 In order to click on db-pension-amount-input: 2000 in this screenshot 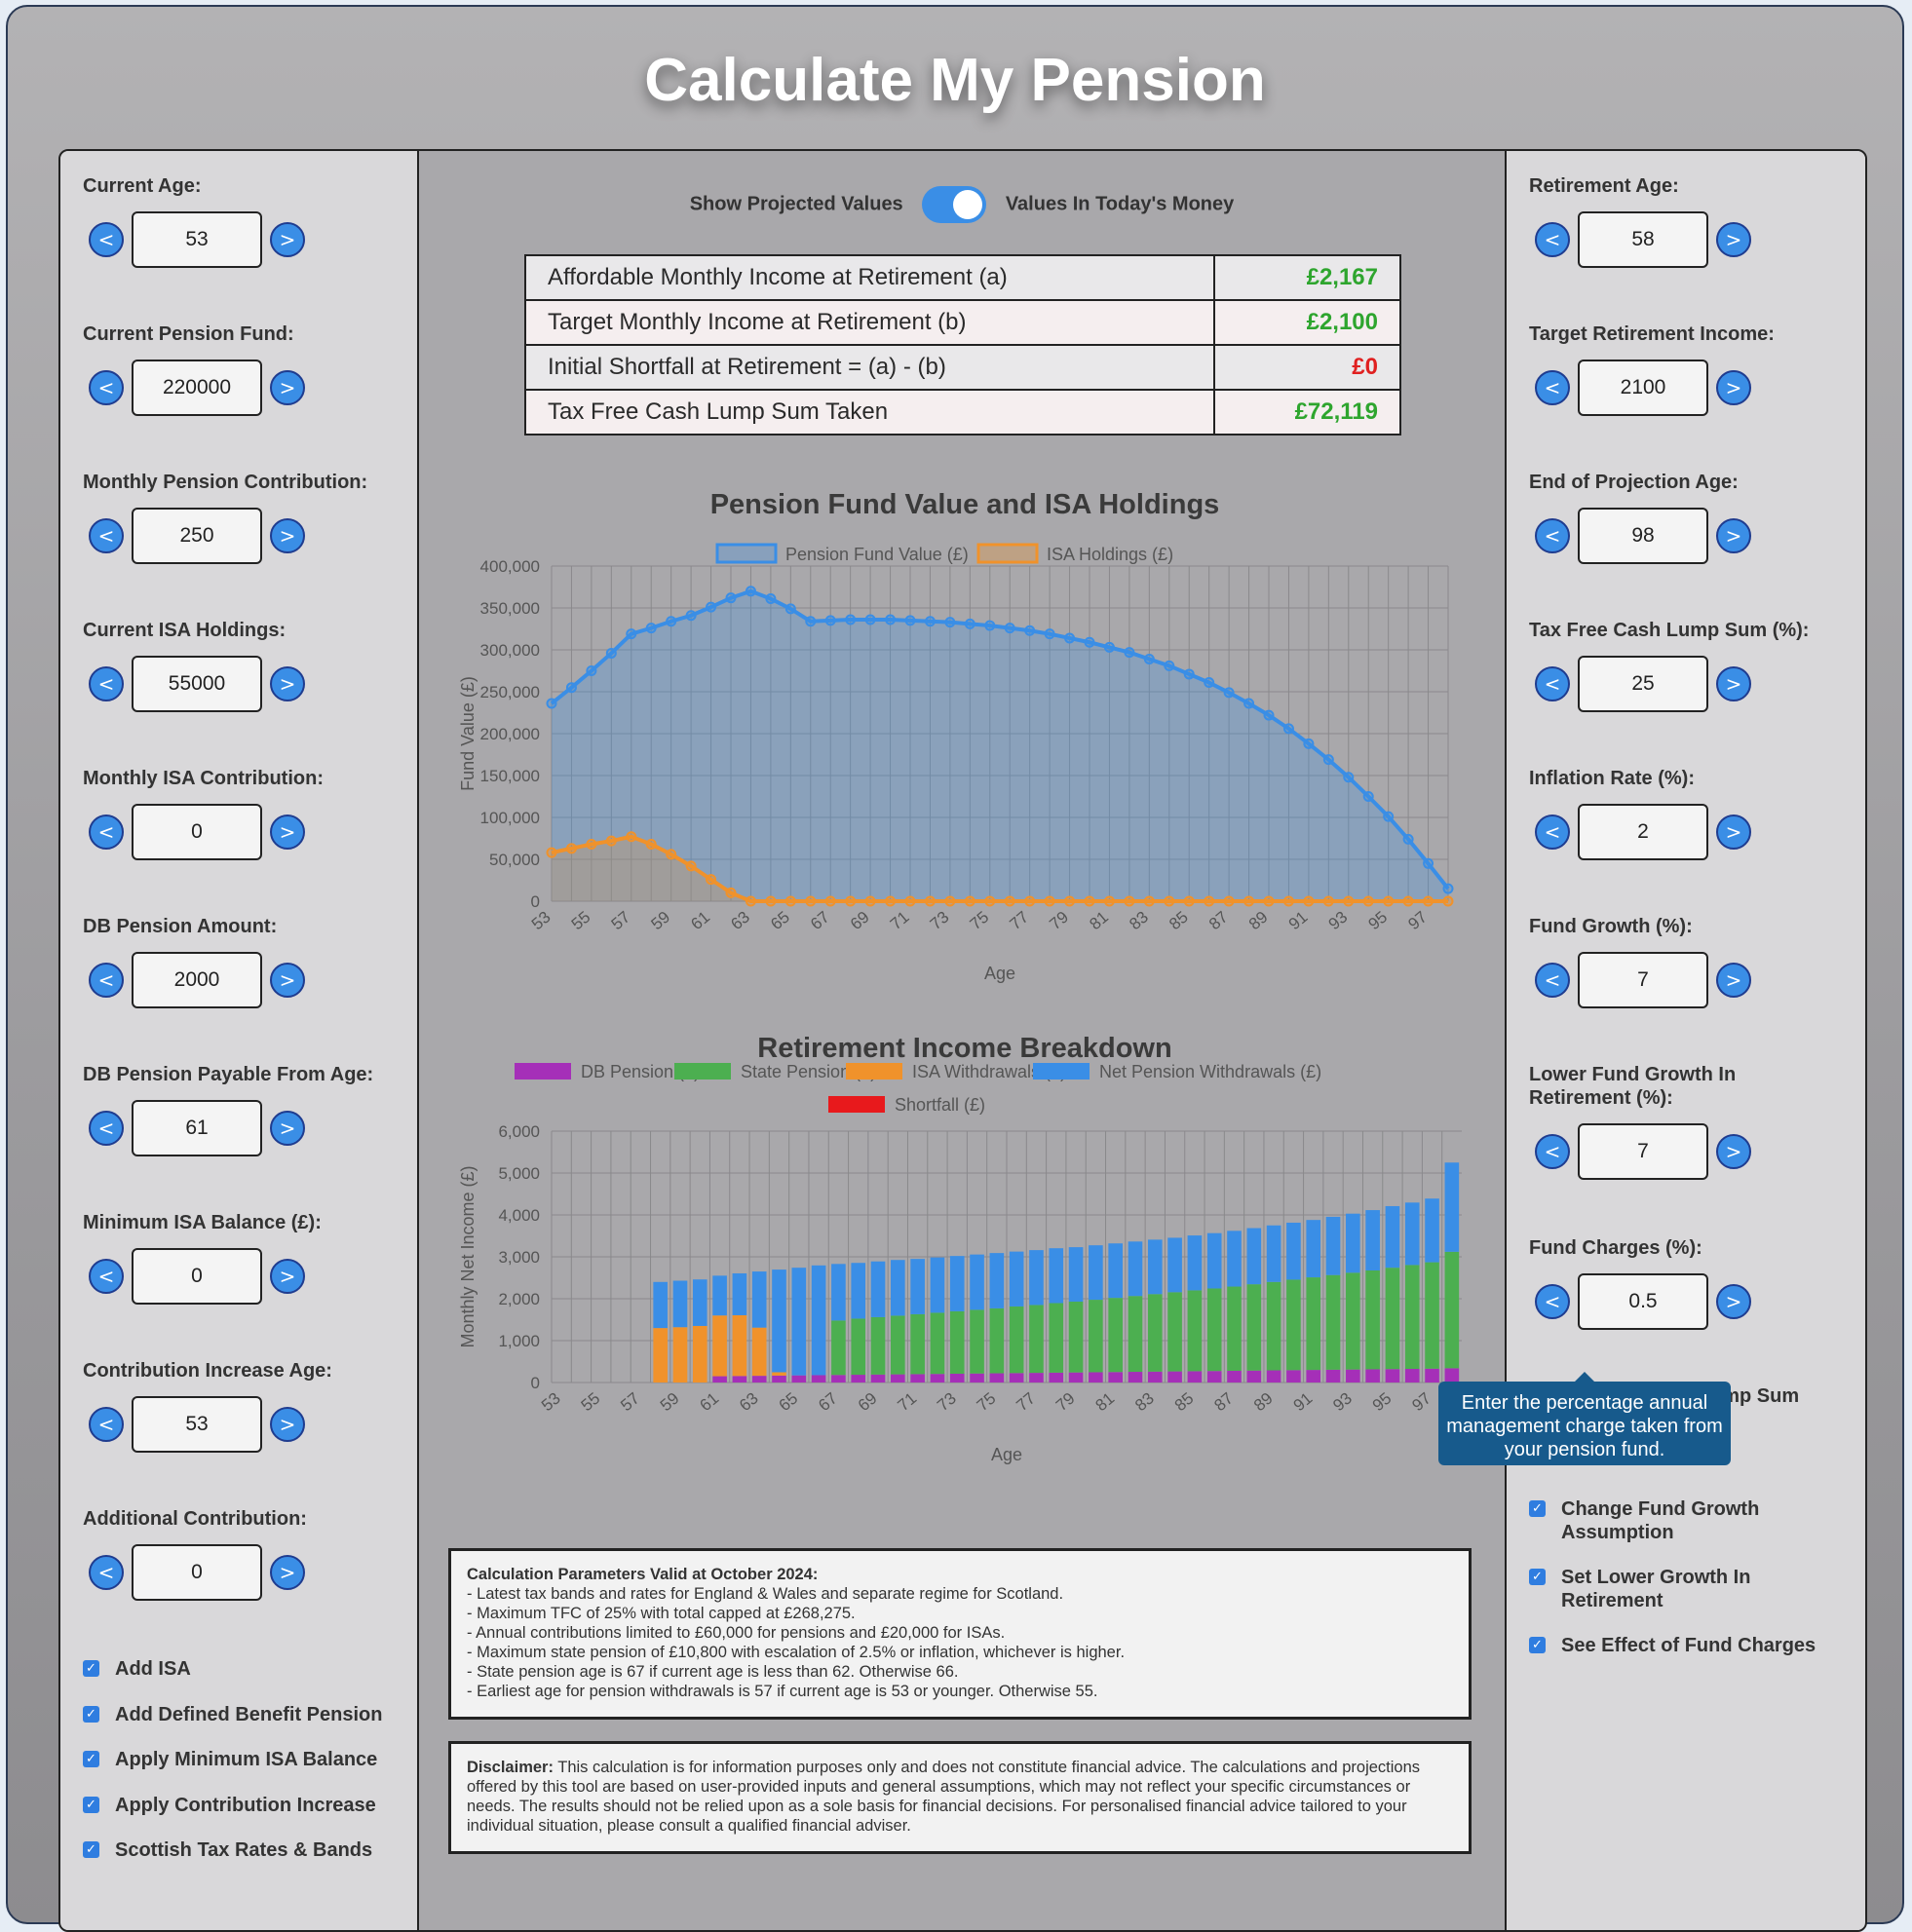, I will do `click(197, 980)`.